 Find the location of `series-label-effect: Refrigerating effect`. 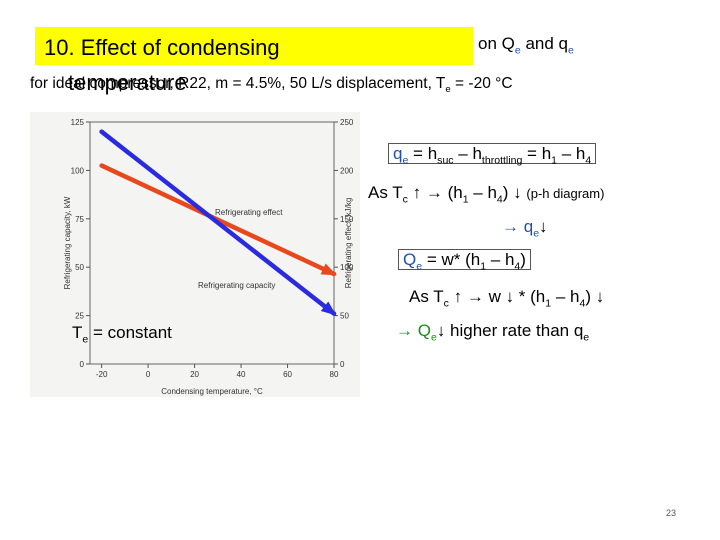

series-label-effect: Refrigerating effect is located at coordinates (249, 212).